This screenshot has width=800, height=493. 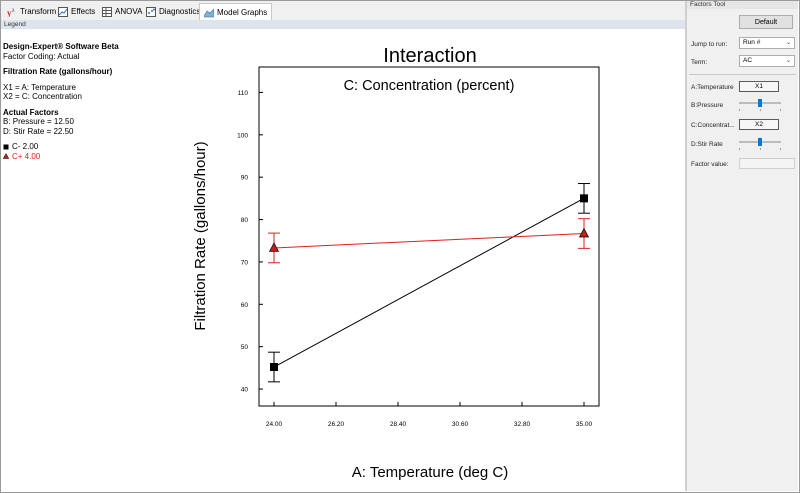 What do you see at coordinates (245, 178) in the screenshot?
I see `y-tick-label: 90` at bounding box center [245, 178].